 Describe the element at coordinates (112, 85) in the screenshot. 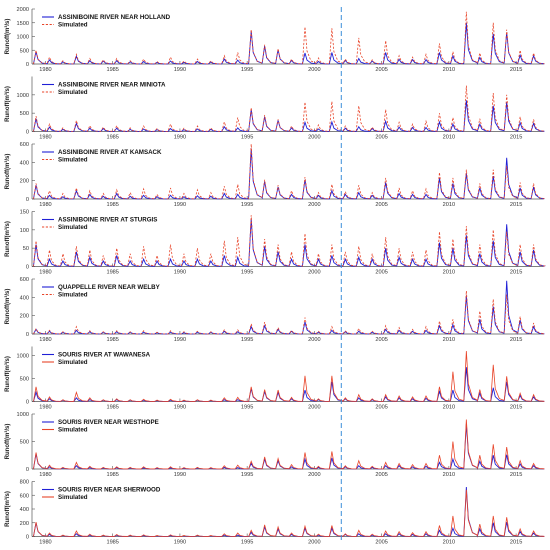

I see `legend-station-name: ASSINIBOINE RIVER NEAR MINIOTA` at that location.